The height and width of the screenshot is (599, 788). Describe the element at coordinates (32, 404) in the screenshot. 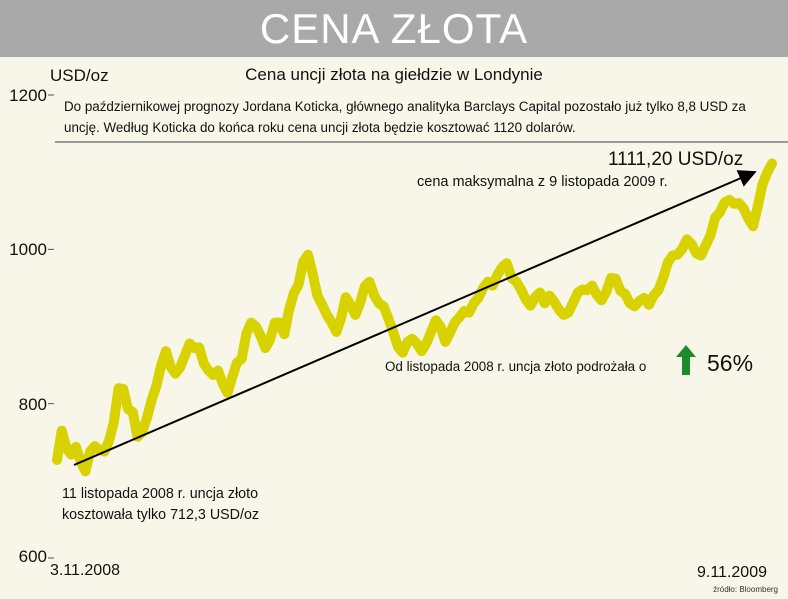

I see `y-tick-label: 800` at that location.